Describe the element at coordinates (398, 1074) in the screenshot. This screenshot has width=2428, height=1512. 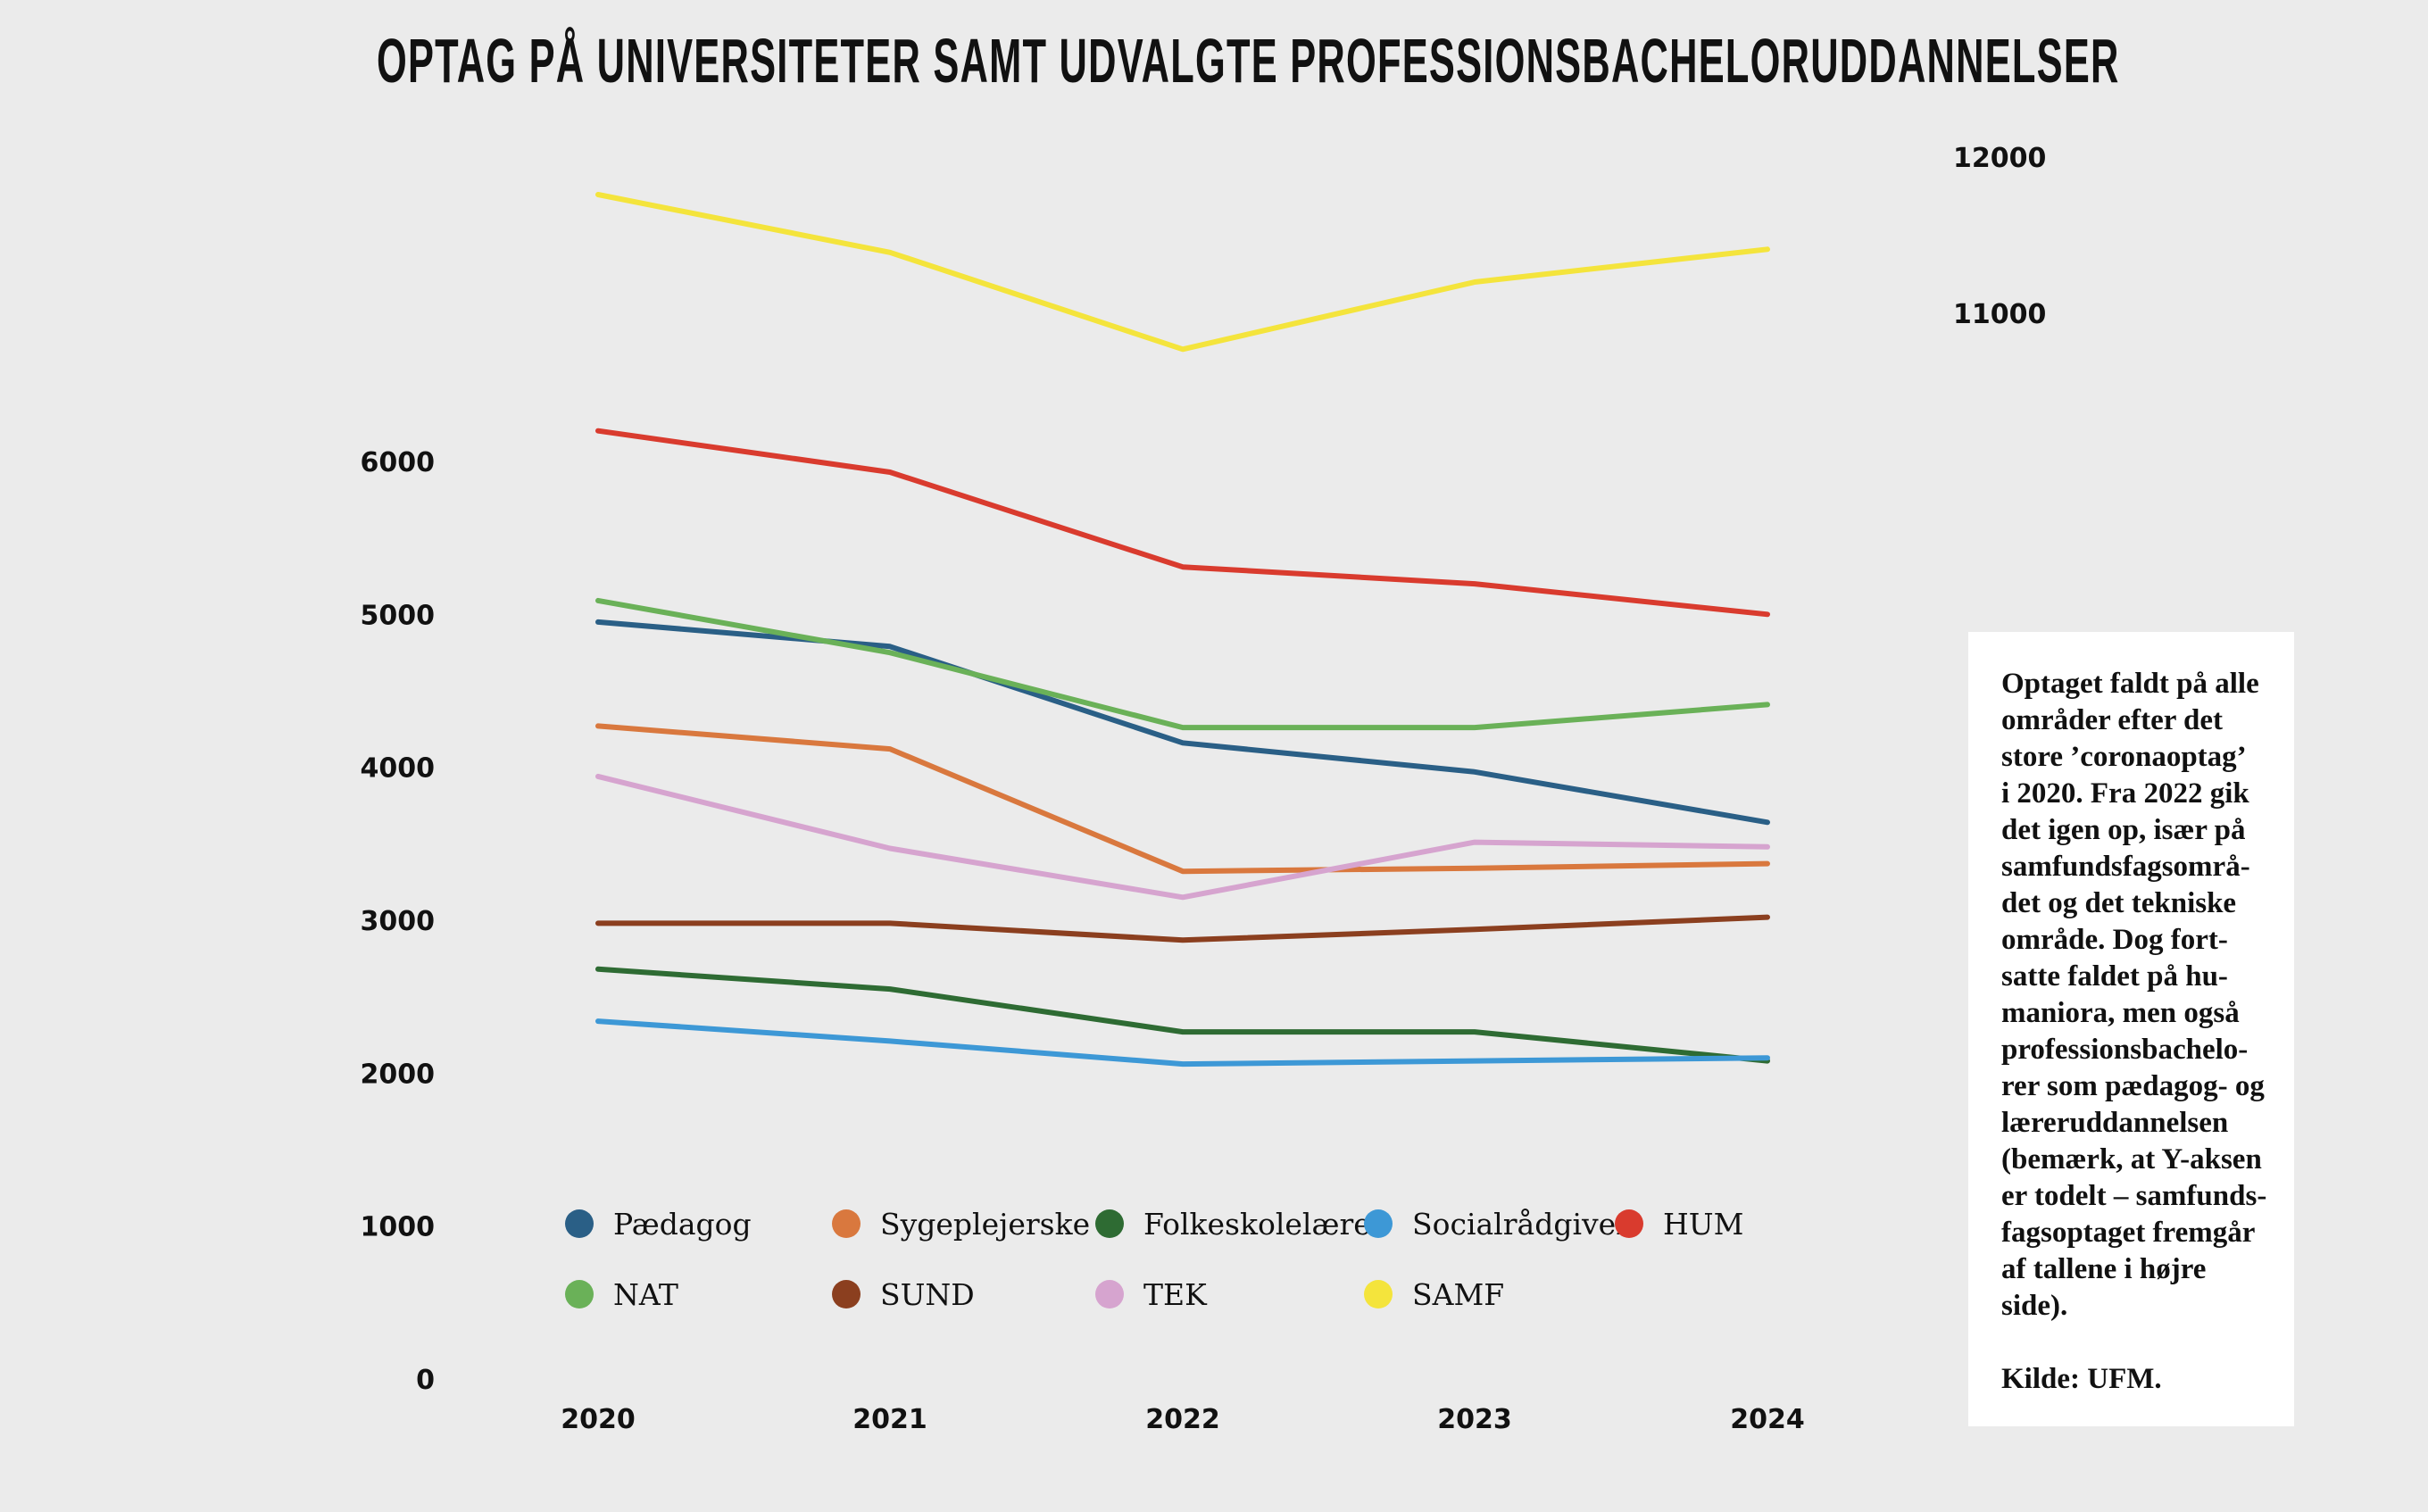
I see `left-y-tick-label: 2000` at that location.